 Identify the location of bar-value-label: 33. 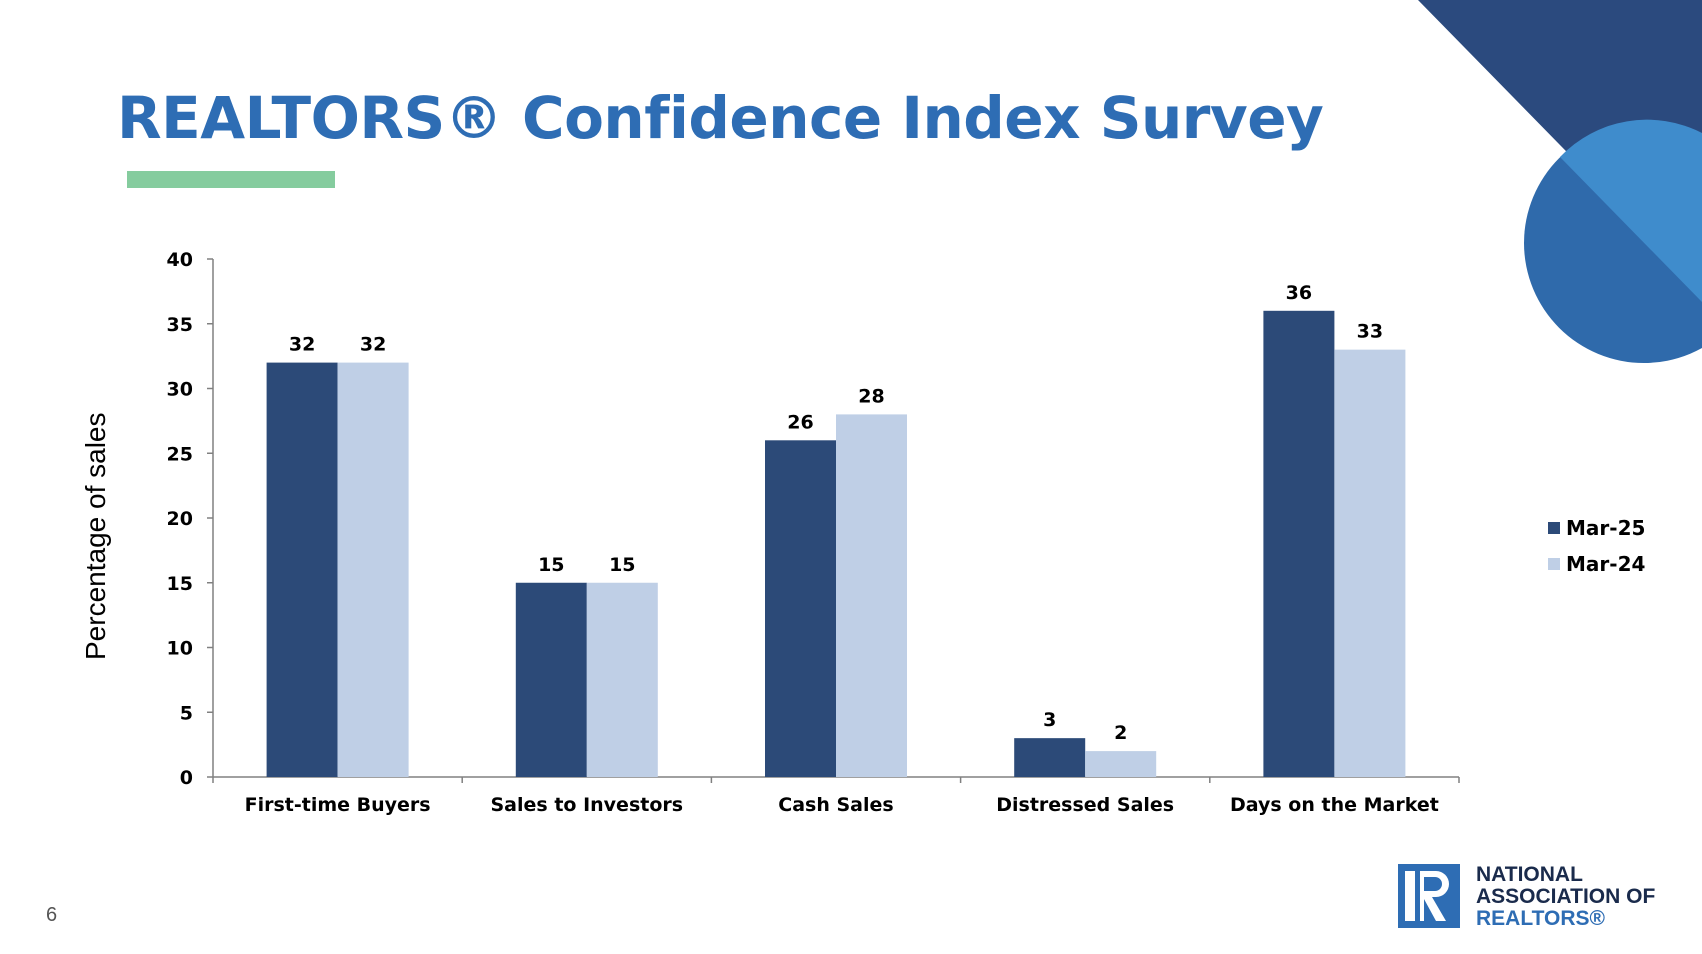
(1370, 332).